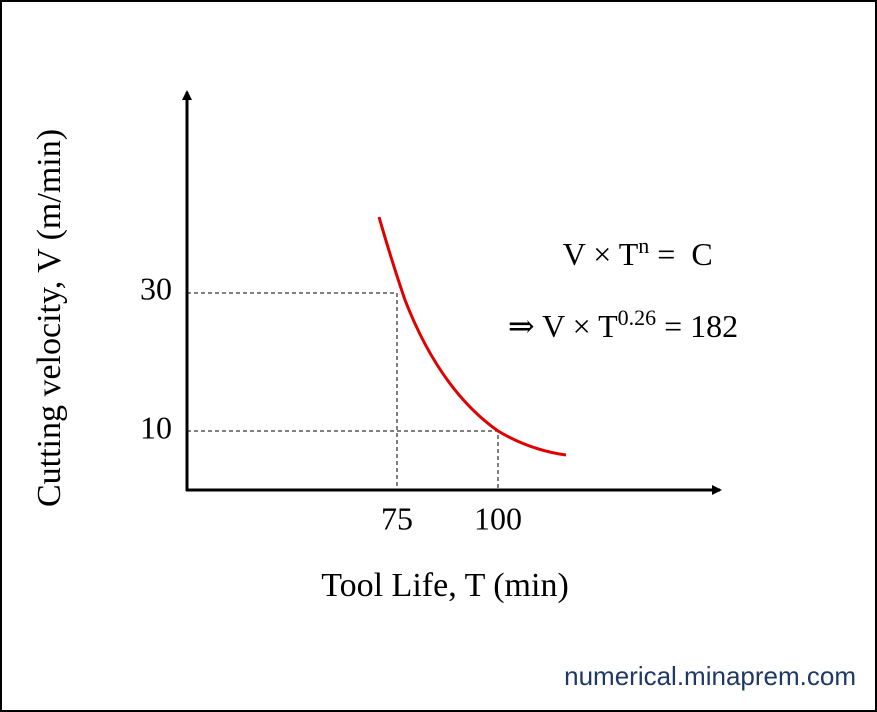  I want to click on equation-base: V × T, so click(601, 254).